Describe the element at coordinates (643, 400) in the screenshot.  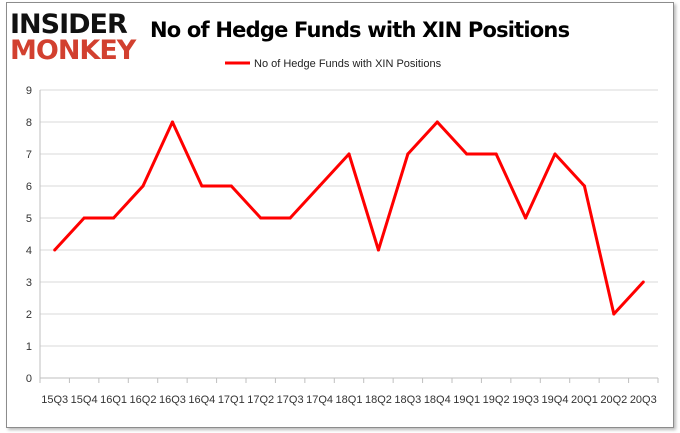
I see `x-tick-label: 20Q3` at that location.